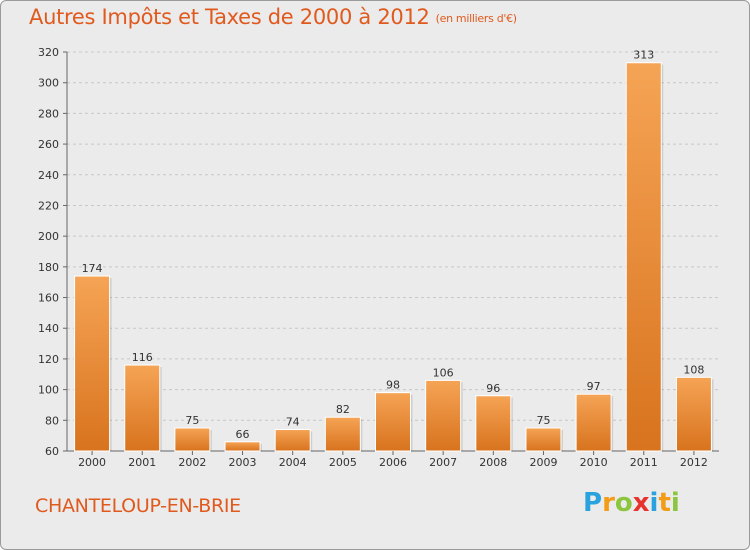 The width and height of the screenshot is (750, 550). What do you see at coordinates (594, 386) in the screenshot?
I see `value-label: 97` at bounding box center [594, 386].